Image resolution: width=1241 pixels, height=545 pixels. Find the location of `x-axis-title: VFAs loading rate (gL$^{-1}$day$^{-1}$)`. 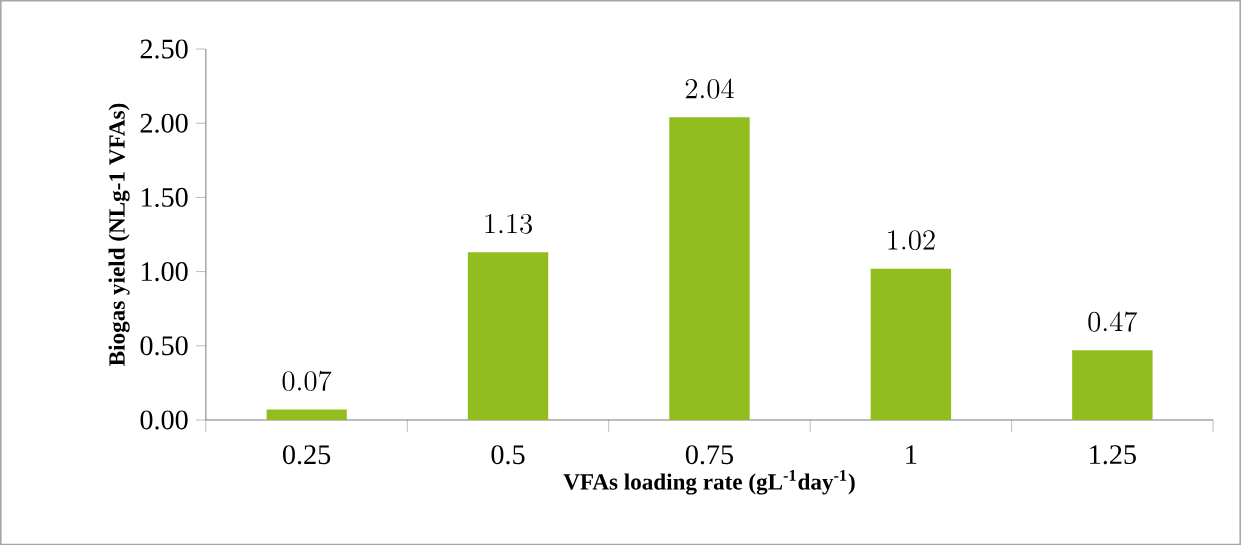

x-axis-title: VFAs loading rate (gL$^{-1}$day$^{-1}$) is located at coordinates (709, 482).